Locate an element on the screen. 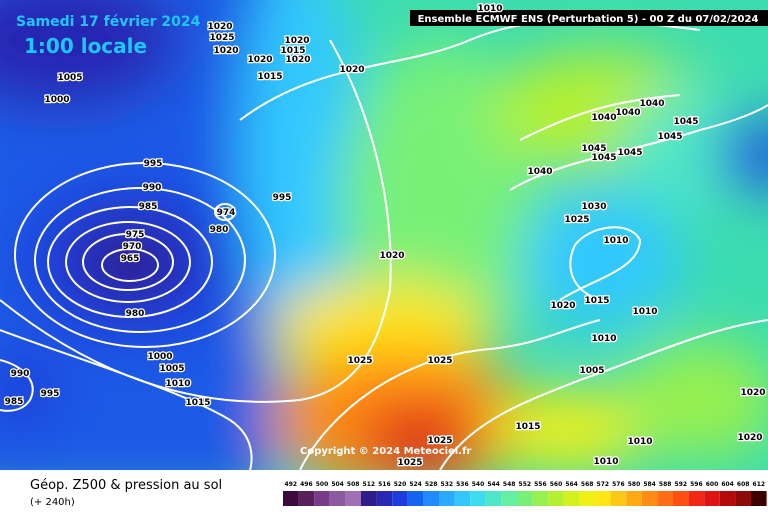 This screenshot has height=516, width=768. legend-label: 588 is located at coordinates (665, 484).